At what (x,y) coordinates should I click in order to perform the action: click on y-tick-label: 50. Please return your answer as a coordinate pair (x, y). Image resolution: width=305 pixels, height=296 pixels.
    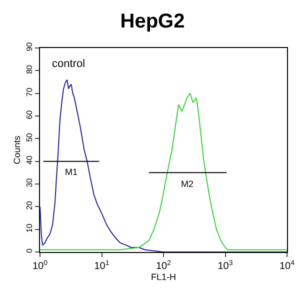
    Looking at the image, I should click on (29, 137).